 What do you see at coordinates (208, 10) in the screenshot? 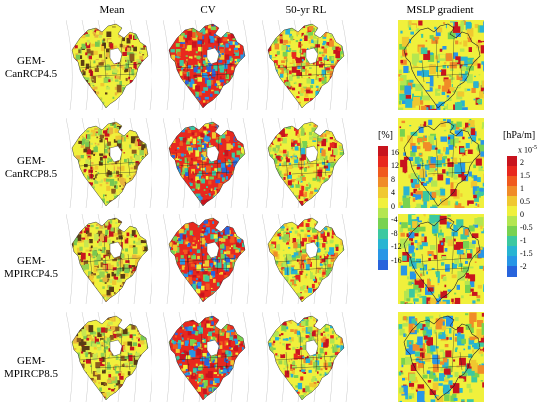
I see `column-title-cv: CV` at bounding box center [208, 10].